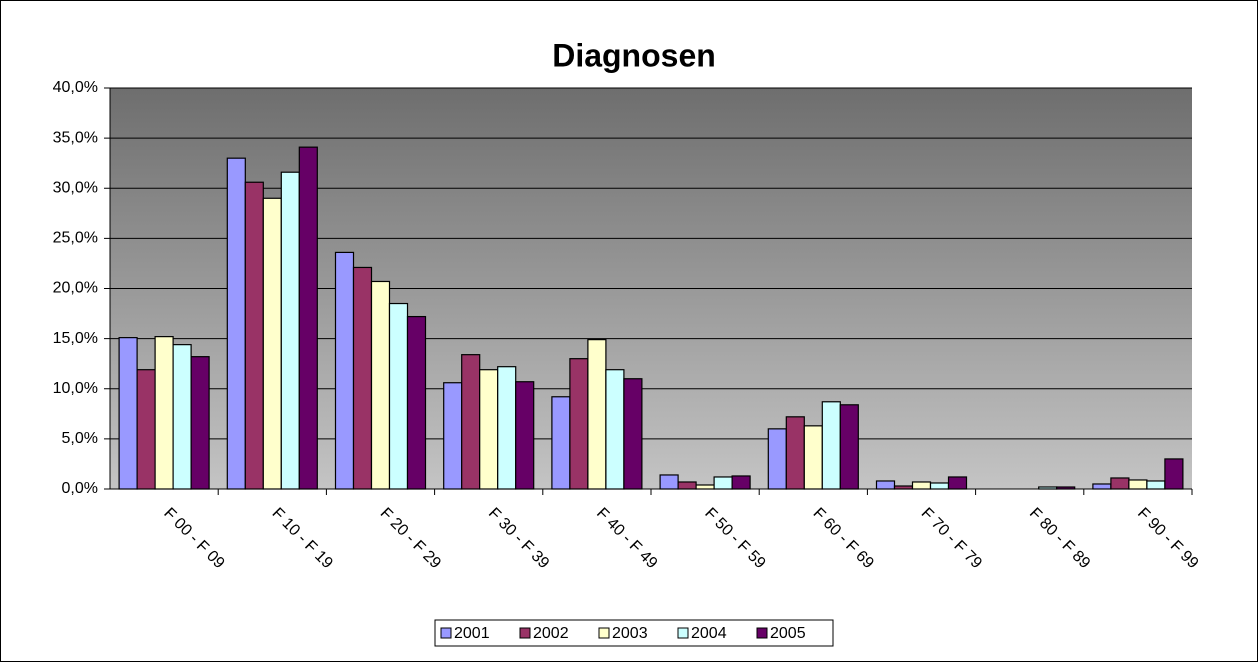 The image size is (1259, 662). Describe the element at coordinates (75, 137) in the screenshot. I see `y-tick-label: 35,0%` at that location.